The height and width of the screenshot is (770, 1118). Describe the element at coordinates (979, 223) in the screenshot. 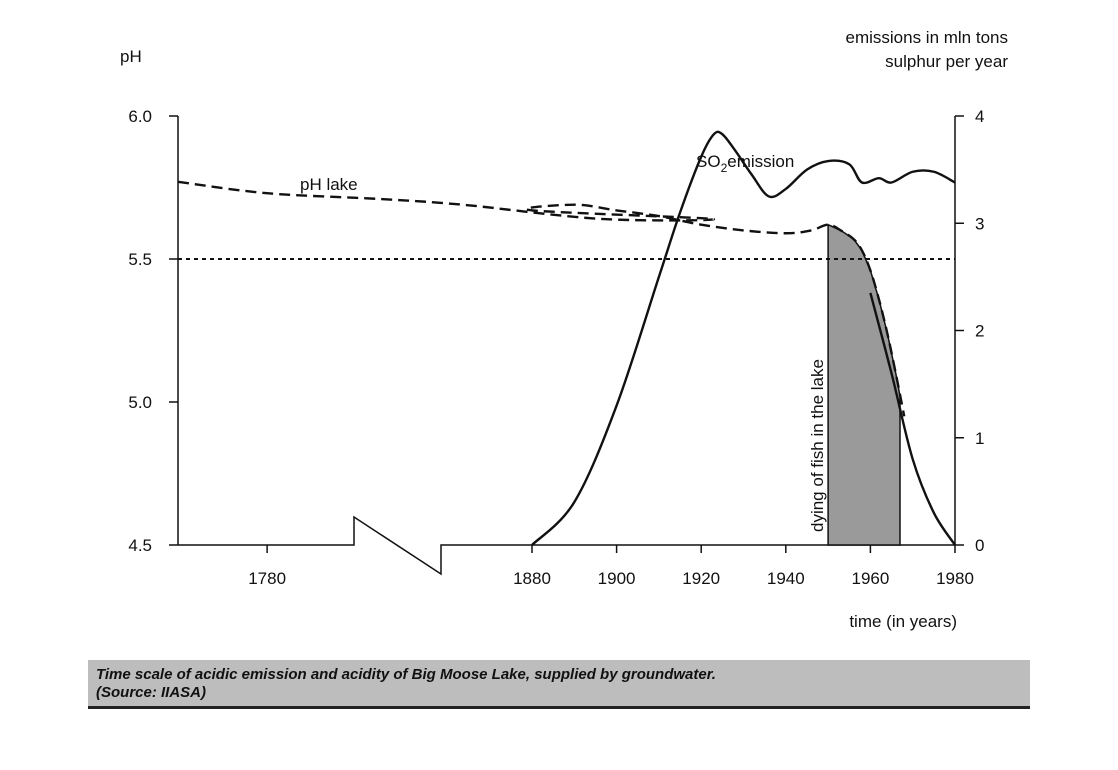

I see `right-tick-label: 3` at that location.